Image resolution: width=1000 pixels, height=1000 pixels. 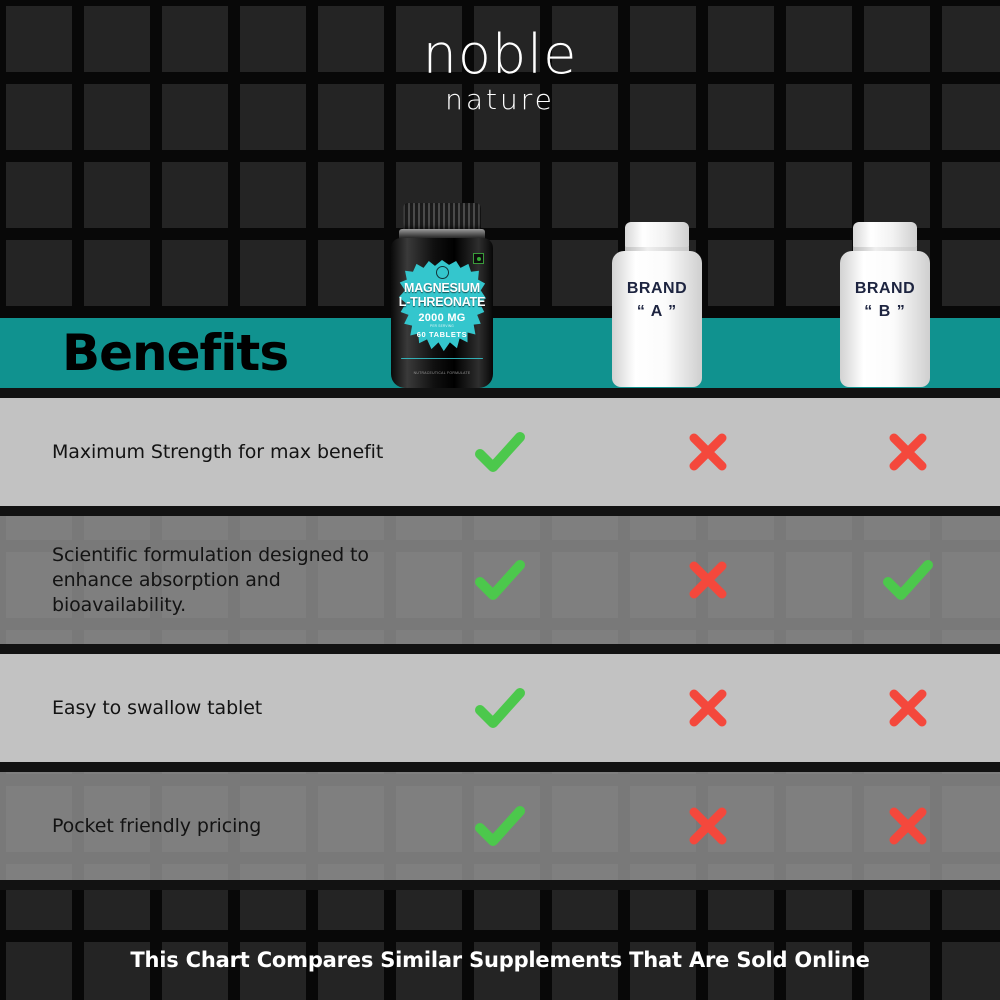 I want to click on competitor-bottle-brand-a: BRAND “ A ”, so click(x=657, y=304).